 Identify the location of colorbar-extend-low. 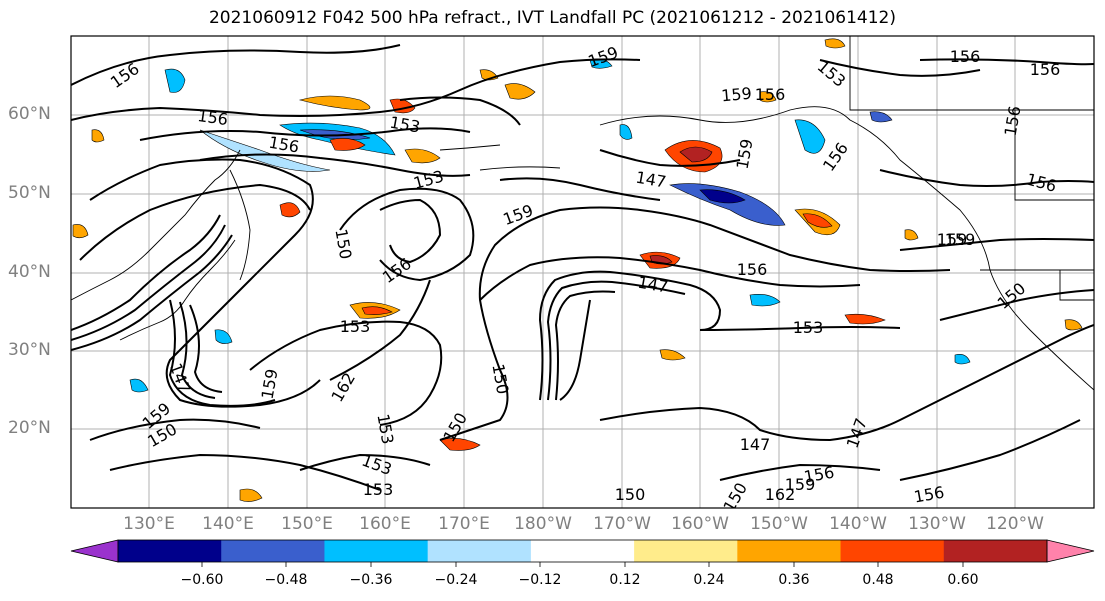
(94, 551).